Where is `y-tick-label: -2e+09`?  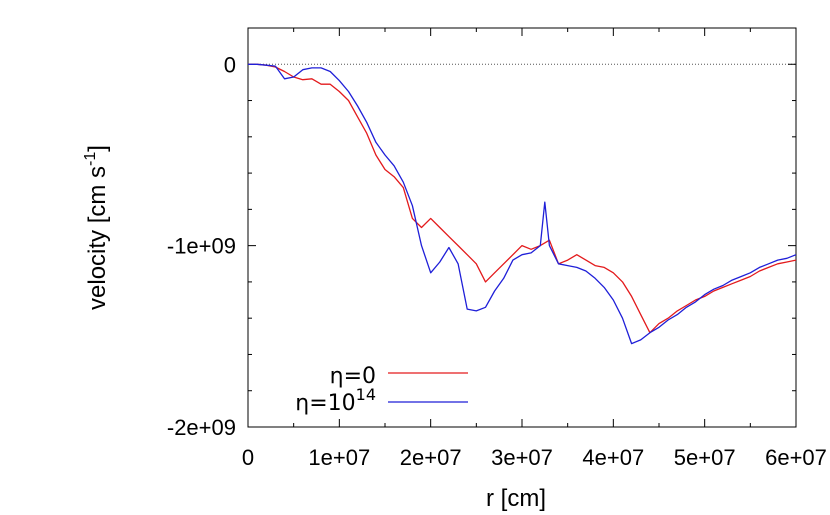 y-tick-label: -2e+09 is located at coordinates (201, 427).